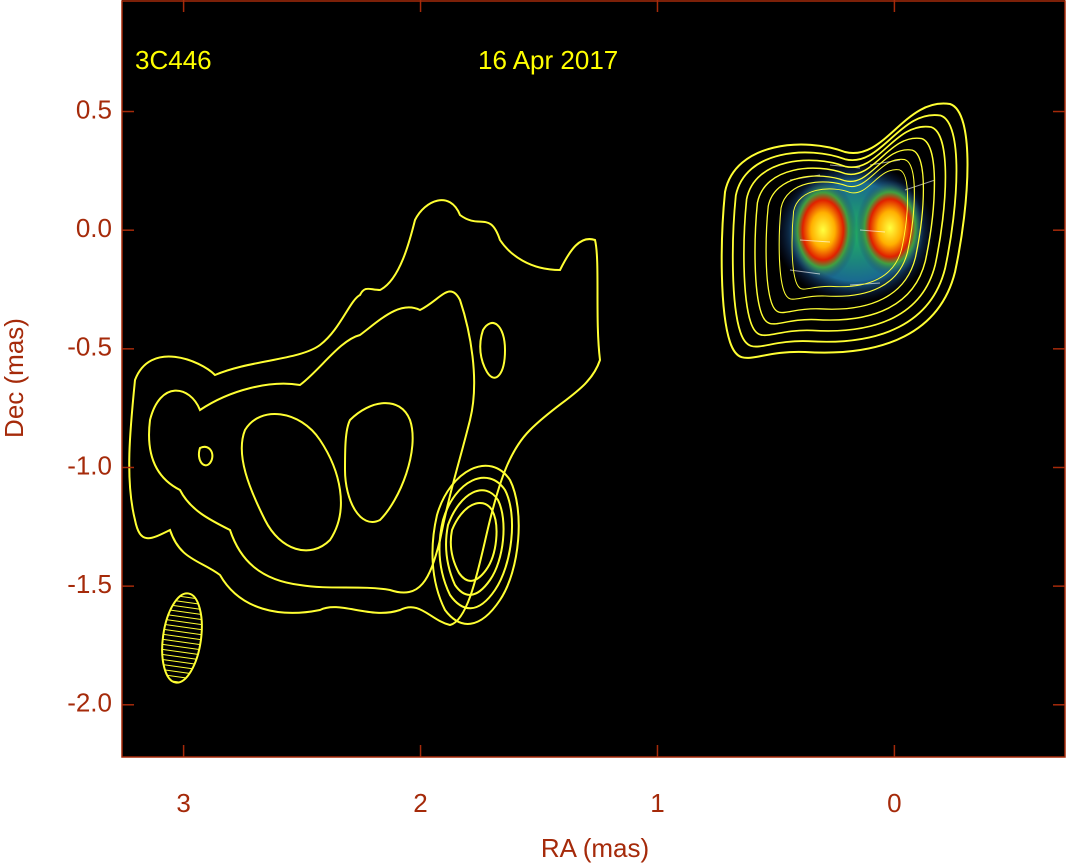  What do you see at coordinates (823, 230) in the screenshot?
I see `intensity-peak` at bounding box center [823, 230].